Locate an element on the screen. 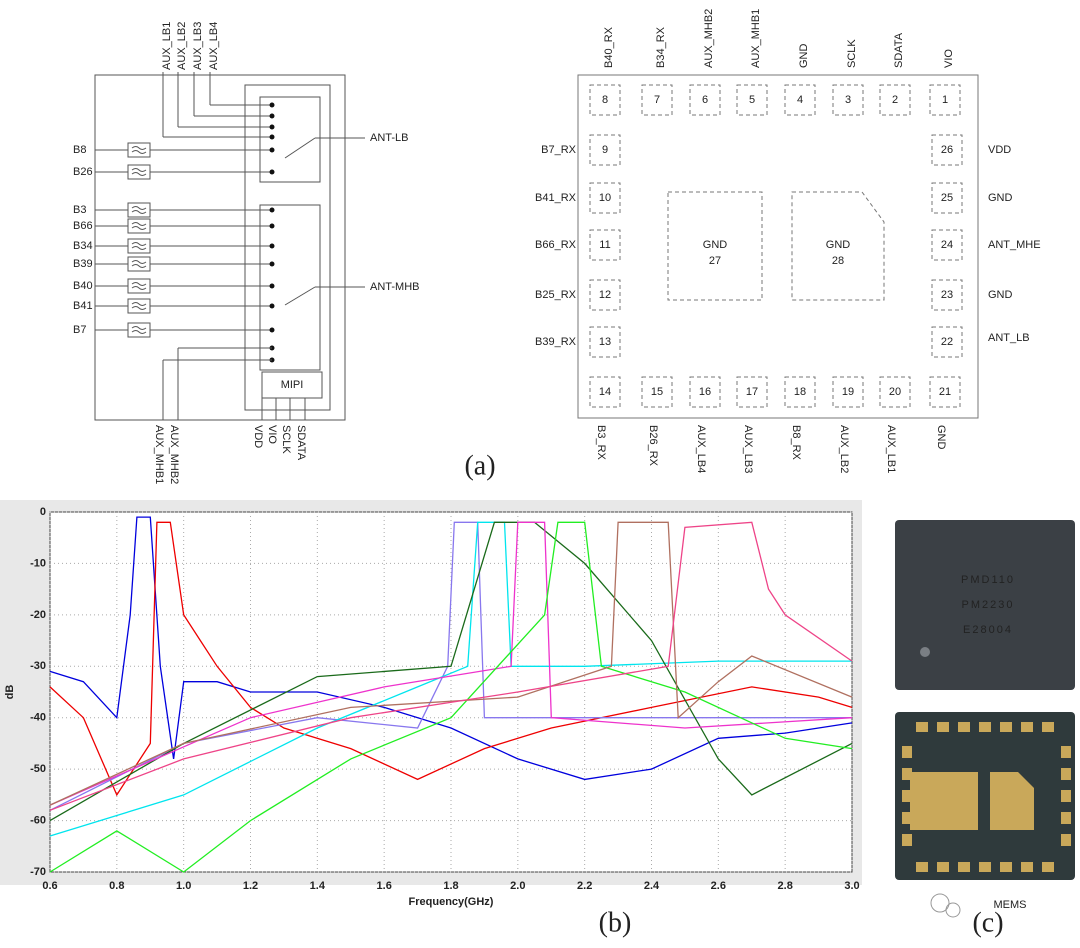 This screenshot has width=1080, height=948. pin-label: VIO is located at coordinates (949, 58).